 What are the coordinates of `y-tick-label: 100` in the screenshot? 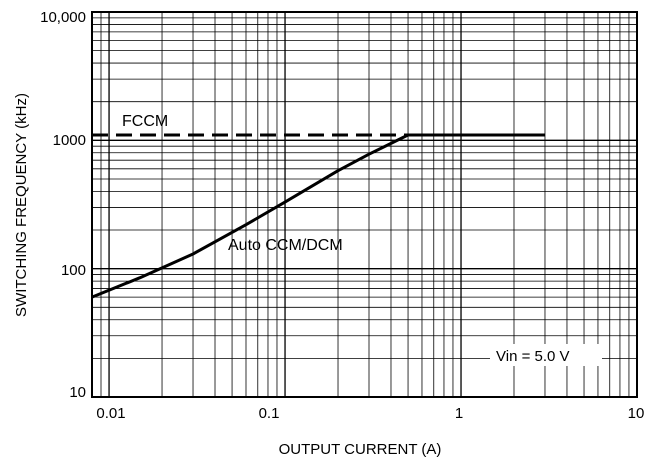 It's located at (73, 270).